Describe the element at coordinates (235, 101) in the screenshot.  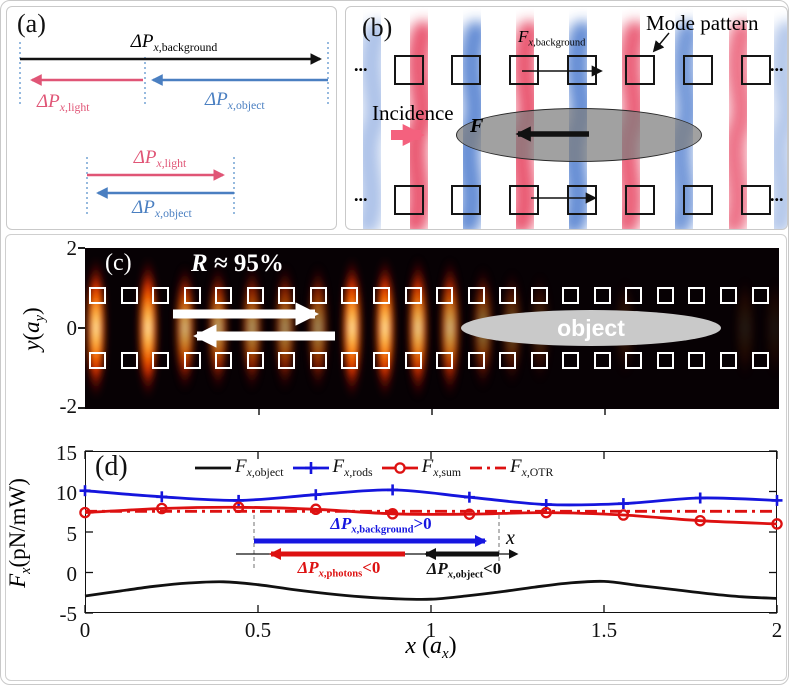
I see `object-momentum-label: ΔPx,object` at that location.